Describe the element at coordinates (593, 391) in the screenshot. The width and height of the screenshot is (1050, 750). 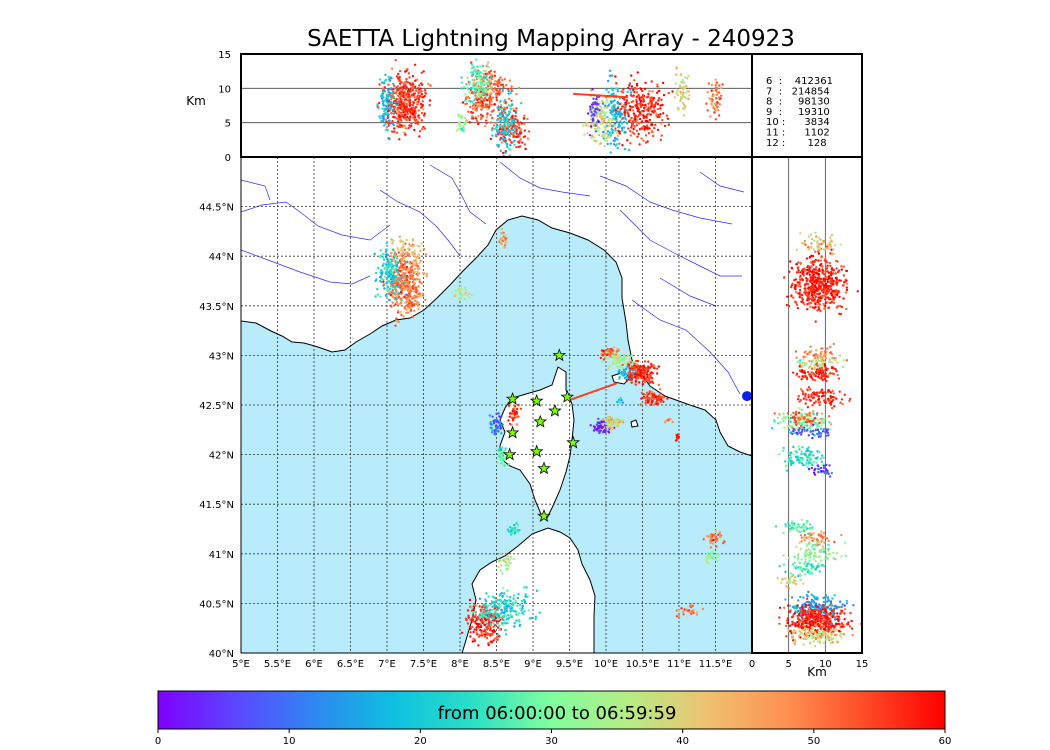
I see `map-streak` at that location.